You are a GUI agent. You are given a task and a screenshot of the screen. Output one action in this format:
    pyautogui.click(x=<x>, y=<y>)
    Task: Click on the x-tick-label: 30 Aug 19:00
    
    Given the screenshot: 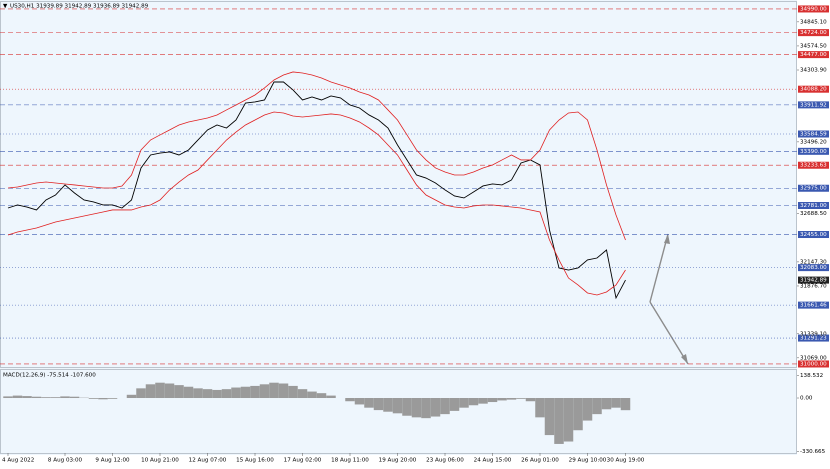 What is the action you would take?
    pyautogui.click(x=626, y=461)
    